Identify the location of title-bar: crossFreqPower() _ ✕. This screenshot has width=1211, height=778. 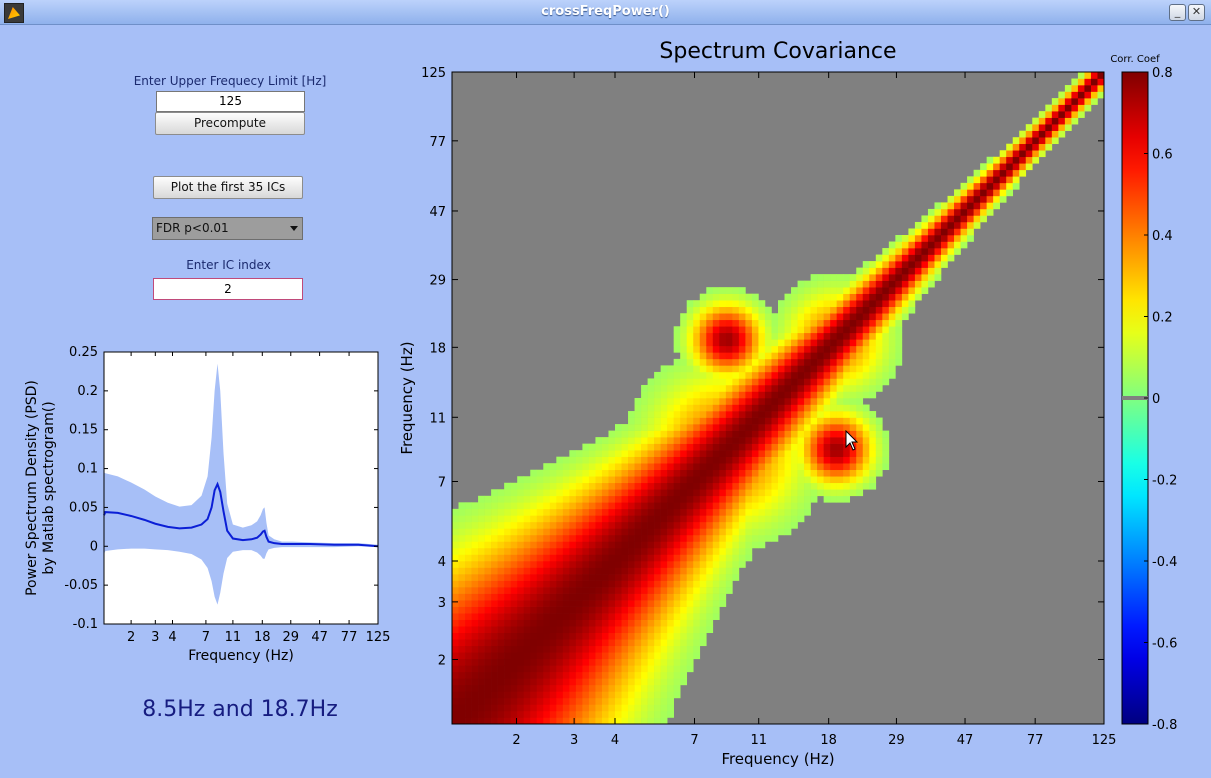
(605, 12).